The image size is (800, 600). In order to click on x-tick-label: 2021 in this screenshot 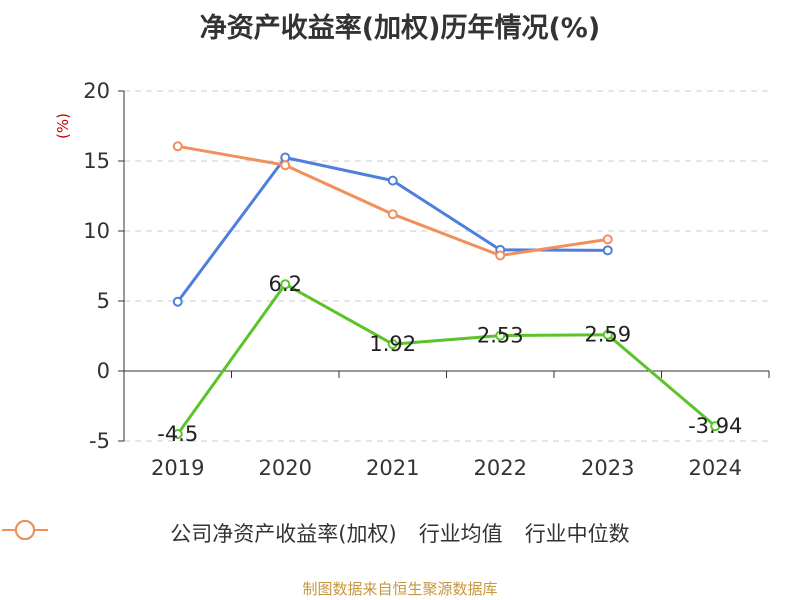, I will do `click(392, 468)`.